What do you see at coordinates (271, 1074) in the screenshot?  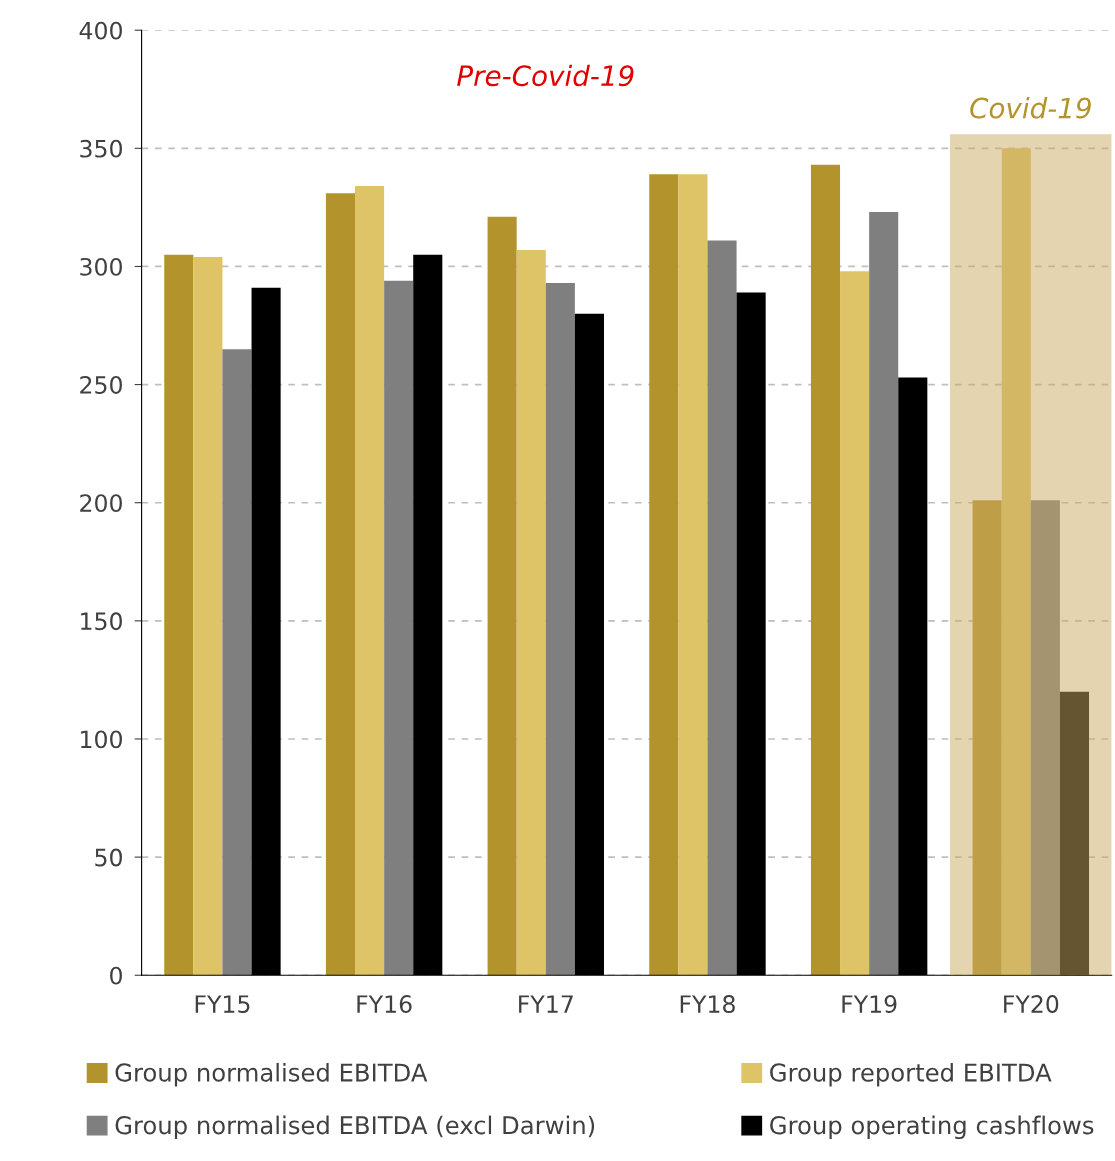 I see `legend-label: Group normalised EBITDA` at bounding box center [271, 1074].